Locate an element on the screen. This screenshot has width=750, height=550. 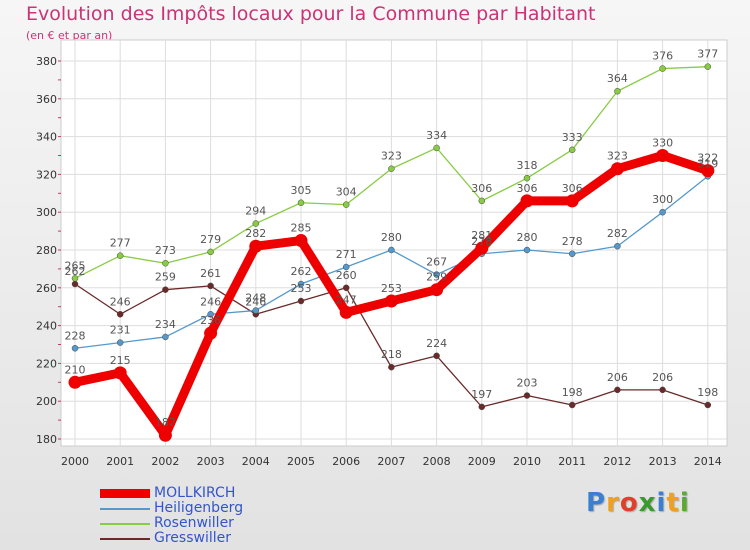
x-tick-label: 2012 is located at coordinates (617, 461).